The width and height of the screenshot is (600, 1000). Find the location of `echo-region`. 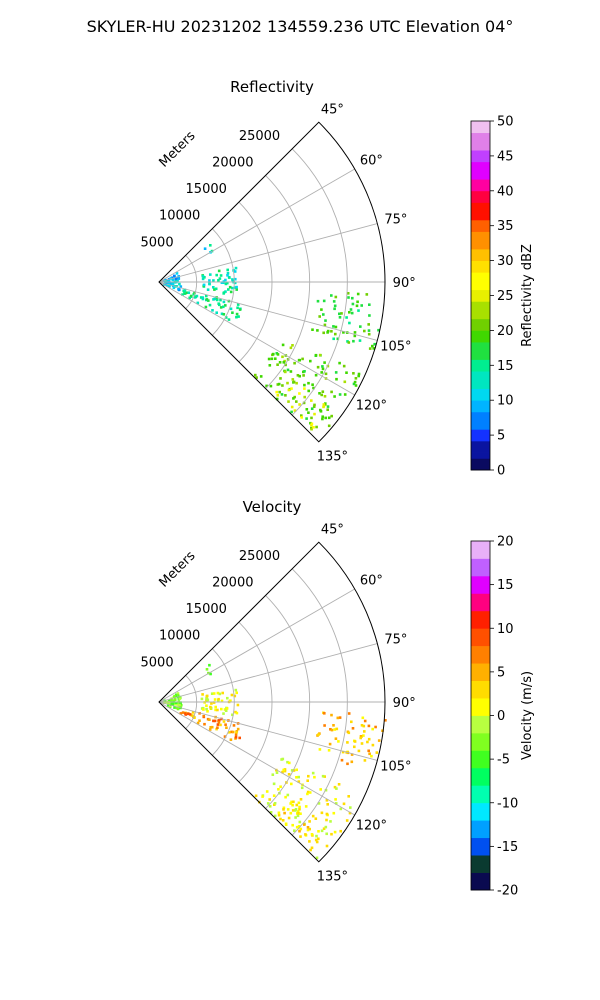

echo-region is located at coordinates (345, 321).